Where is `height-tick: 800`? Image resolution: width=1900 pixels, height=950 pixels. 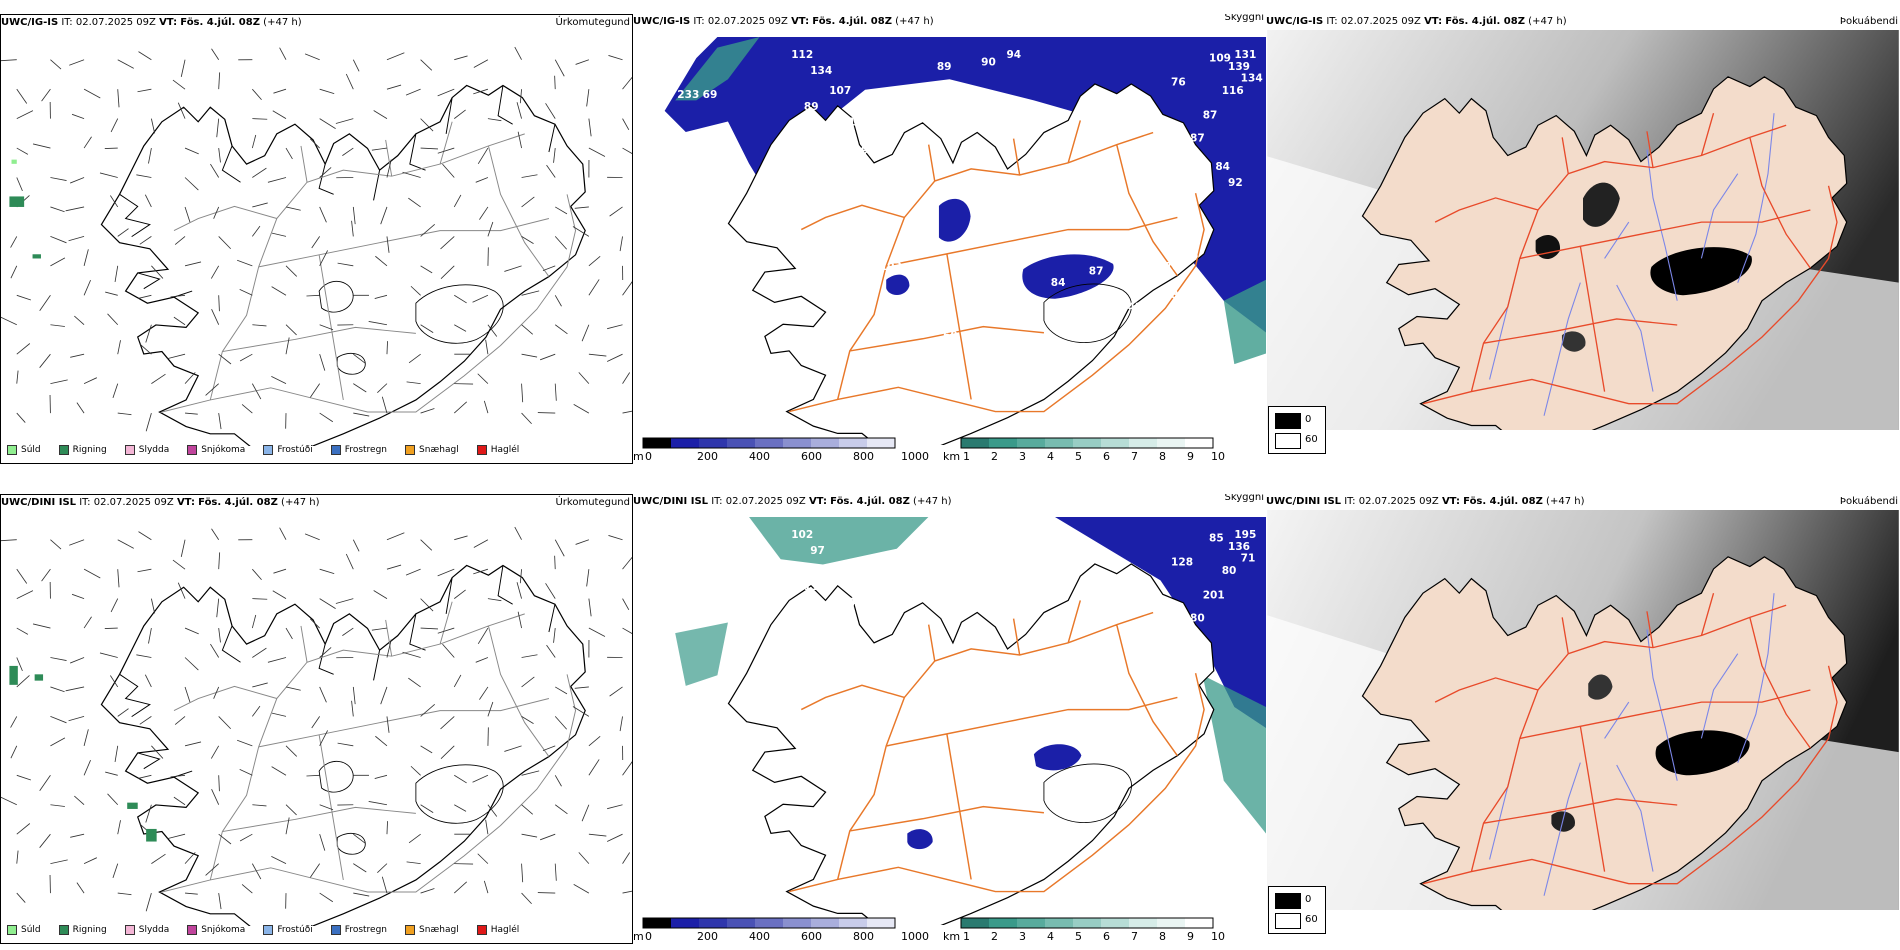
height-tick: 800 is located at coordinates (863, 456).